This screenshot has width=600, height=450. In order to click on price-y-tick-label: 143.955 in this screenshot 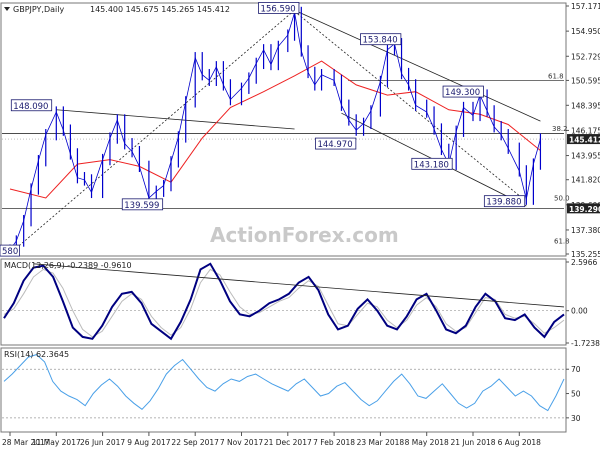, I will do `click(585, 156)`.